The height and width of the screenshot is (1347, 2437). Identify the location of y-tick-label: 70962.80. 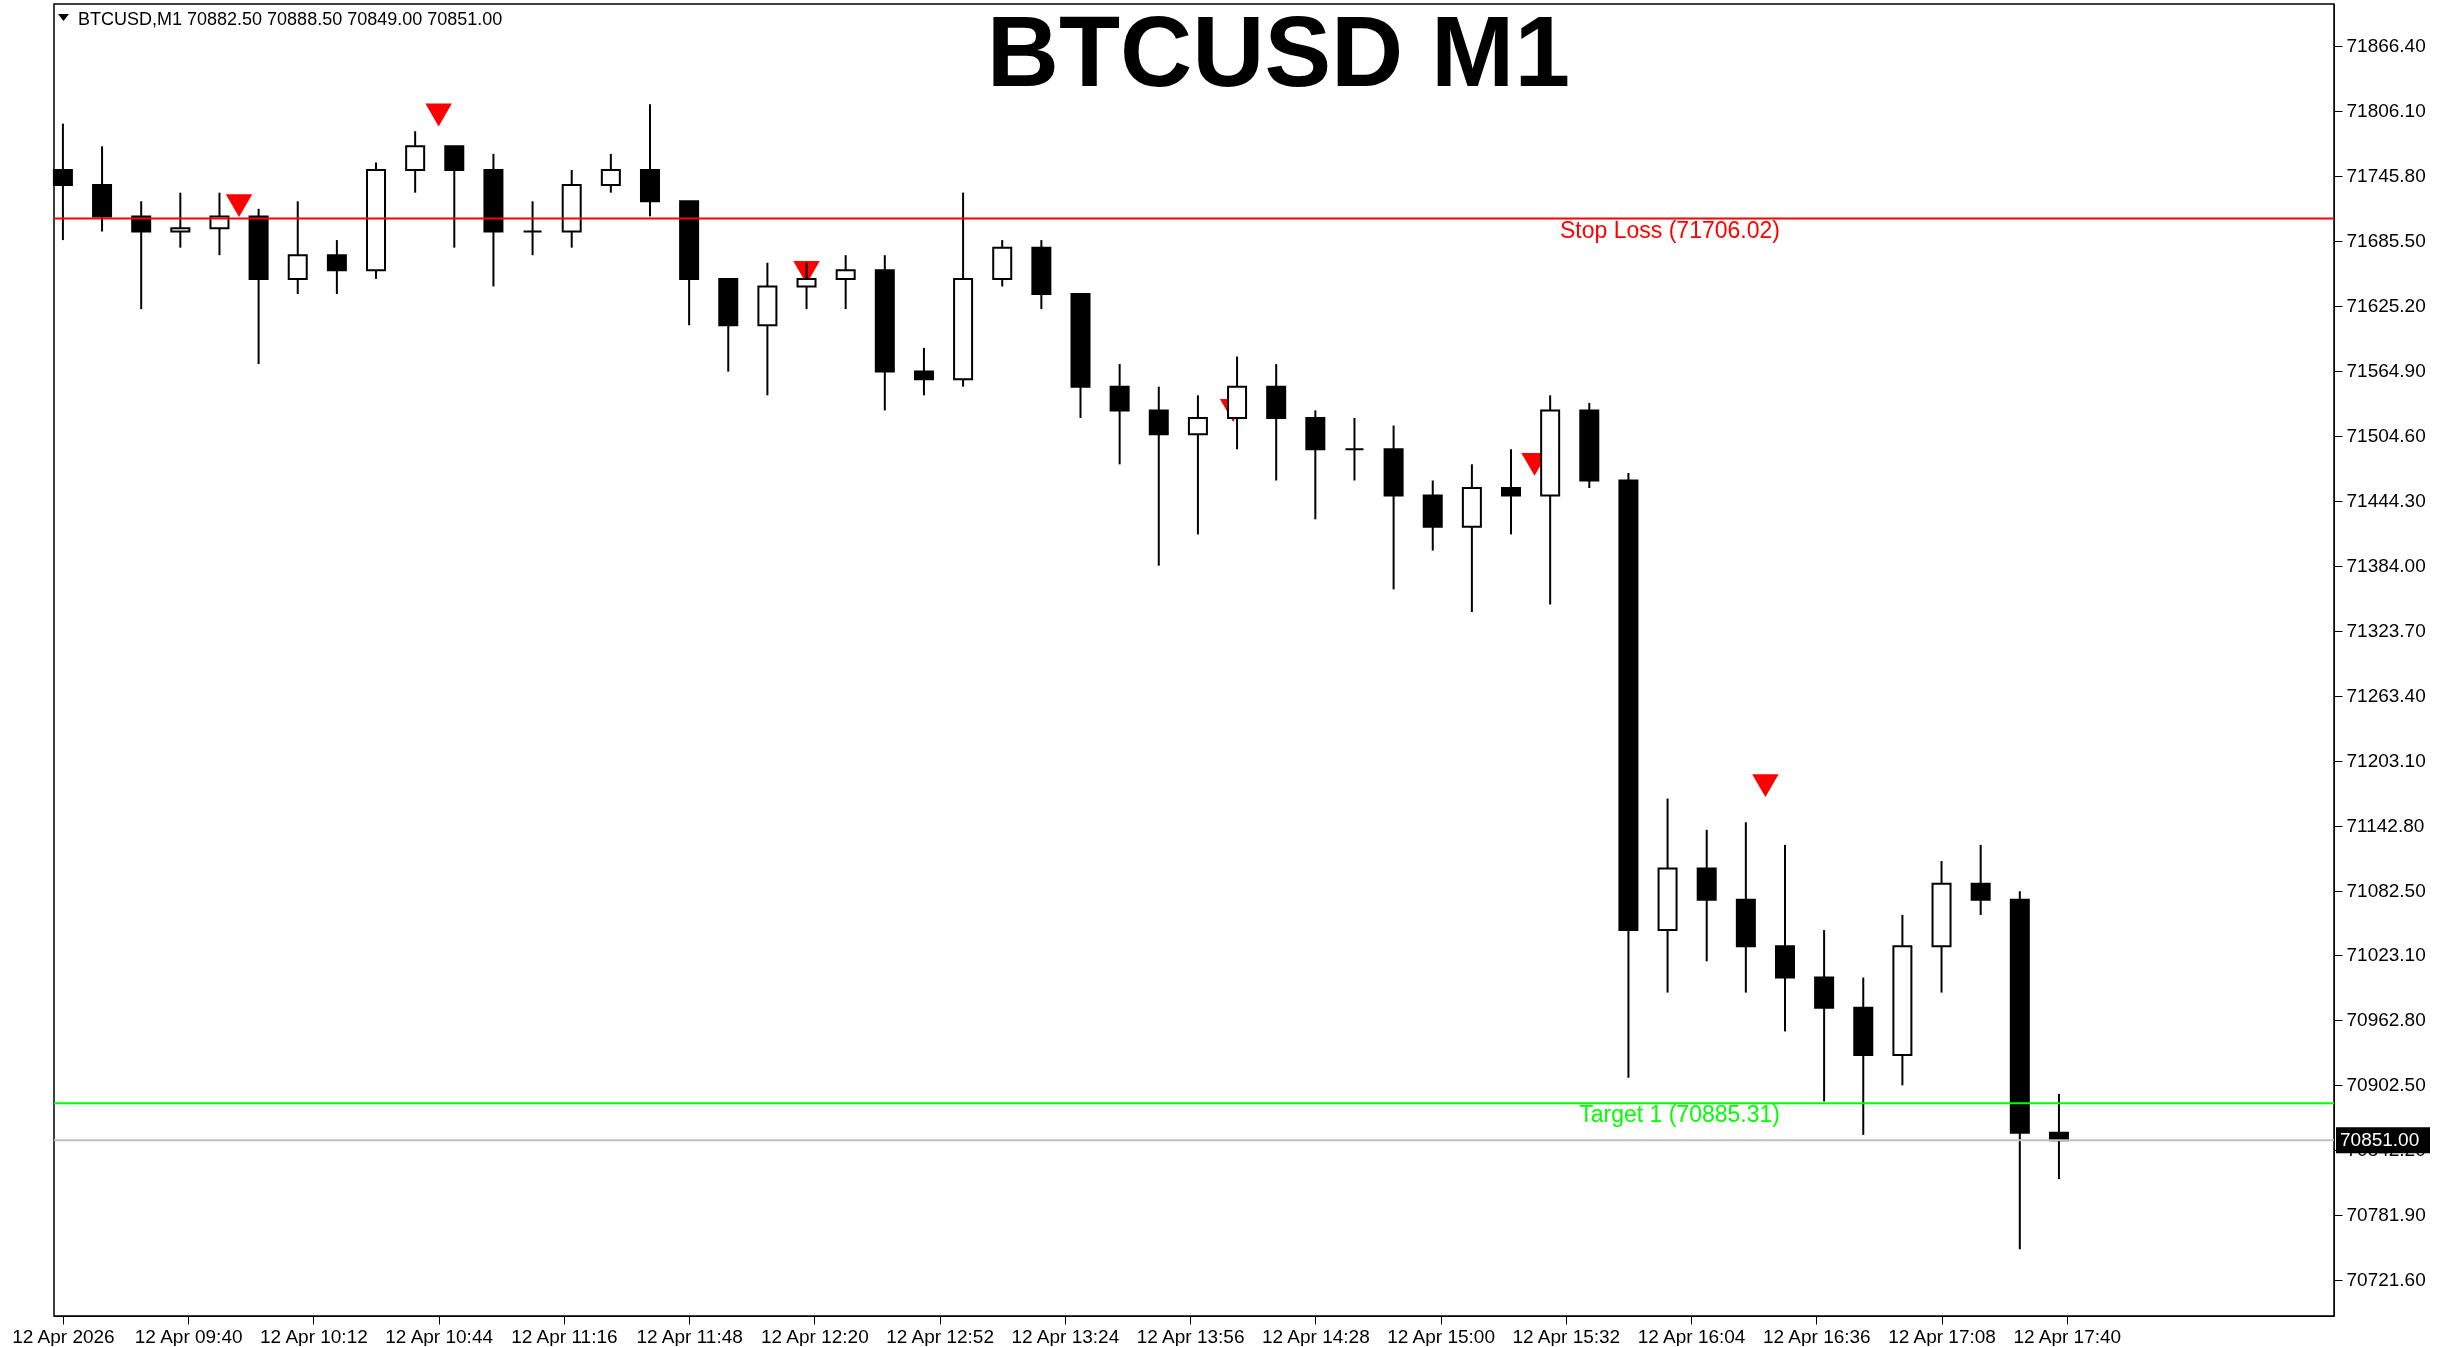
(2386, 1020).